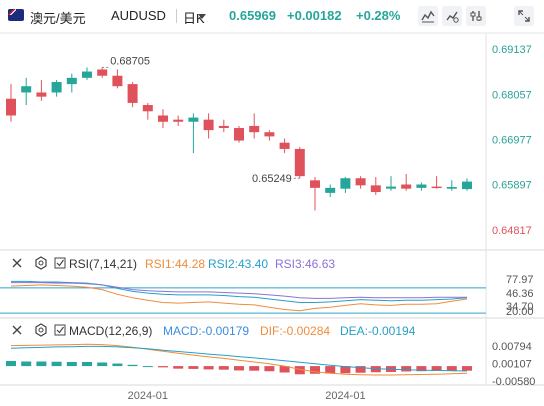 Image resolution: width=544 pixels, height=406 pixels. I want to click on flag-icon, so click(16, 15).